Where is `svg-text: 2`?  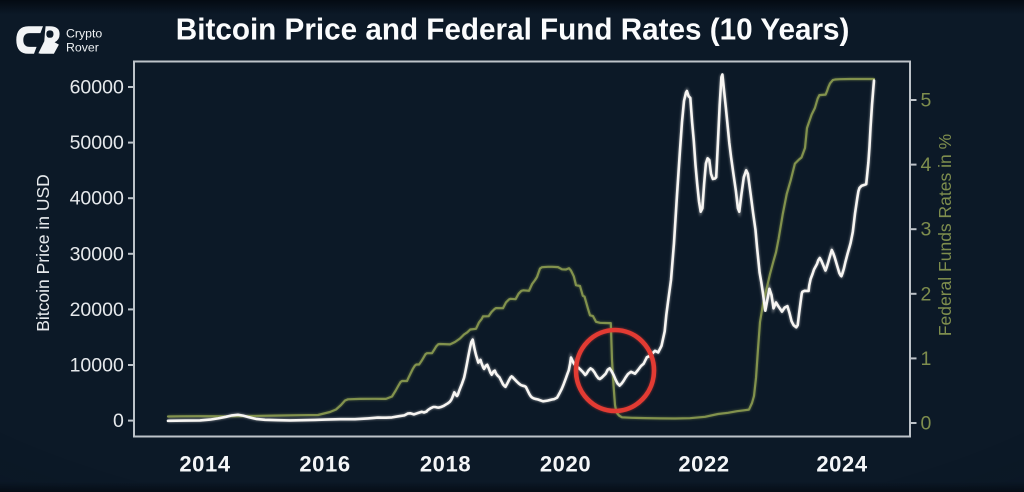
svg-text: 2 is located at coordinates (926, 294).